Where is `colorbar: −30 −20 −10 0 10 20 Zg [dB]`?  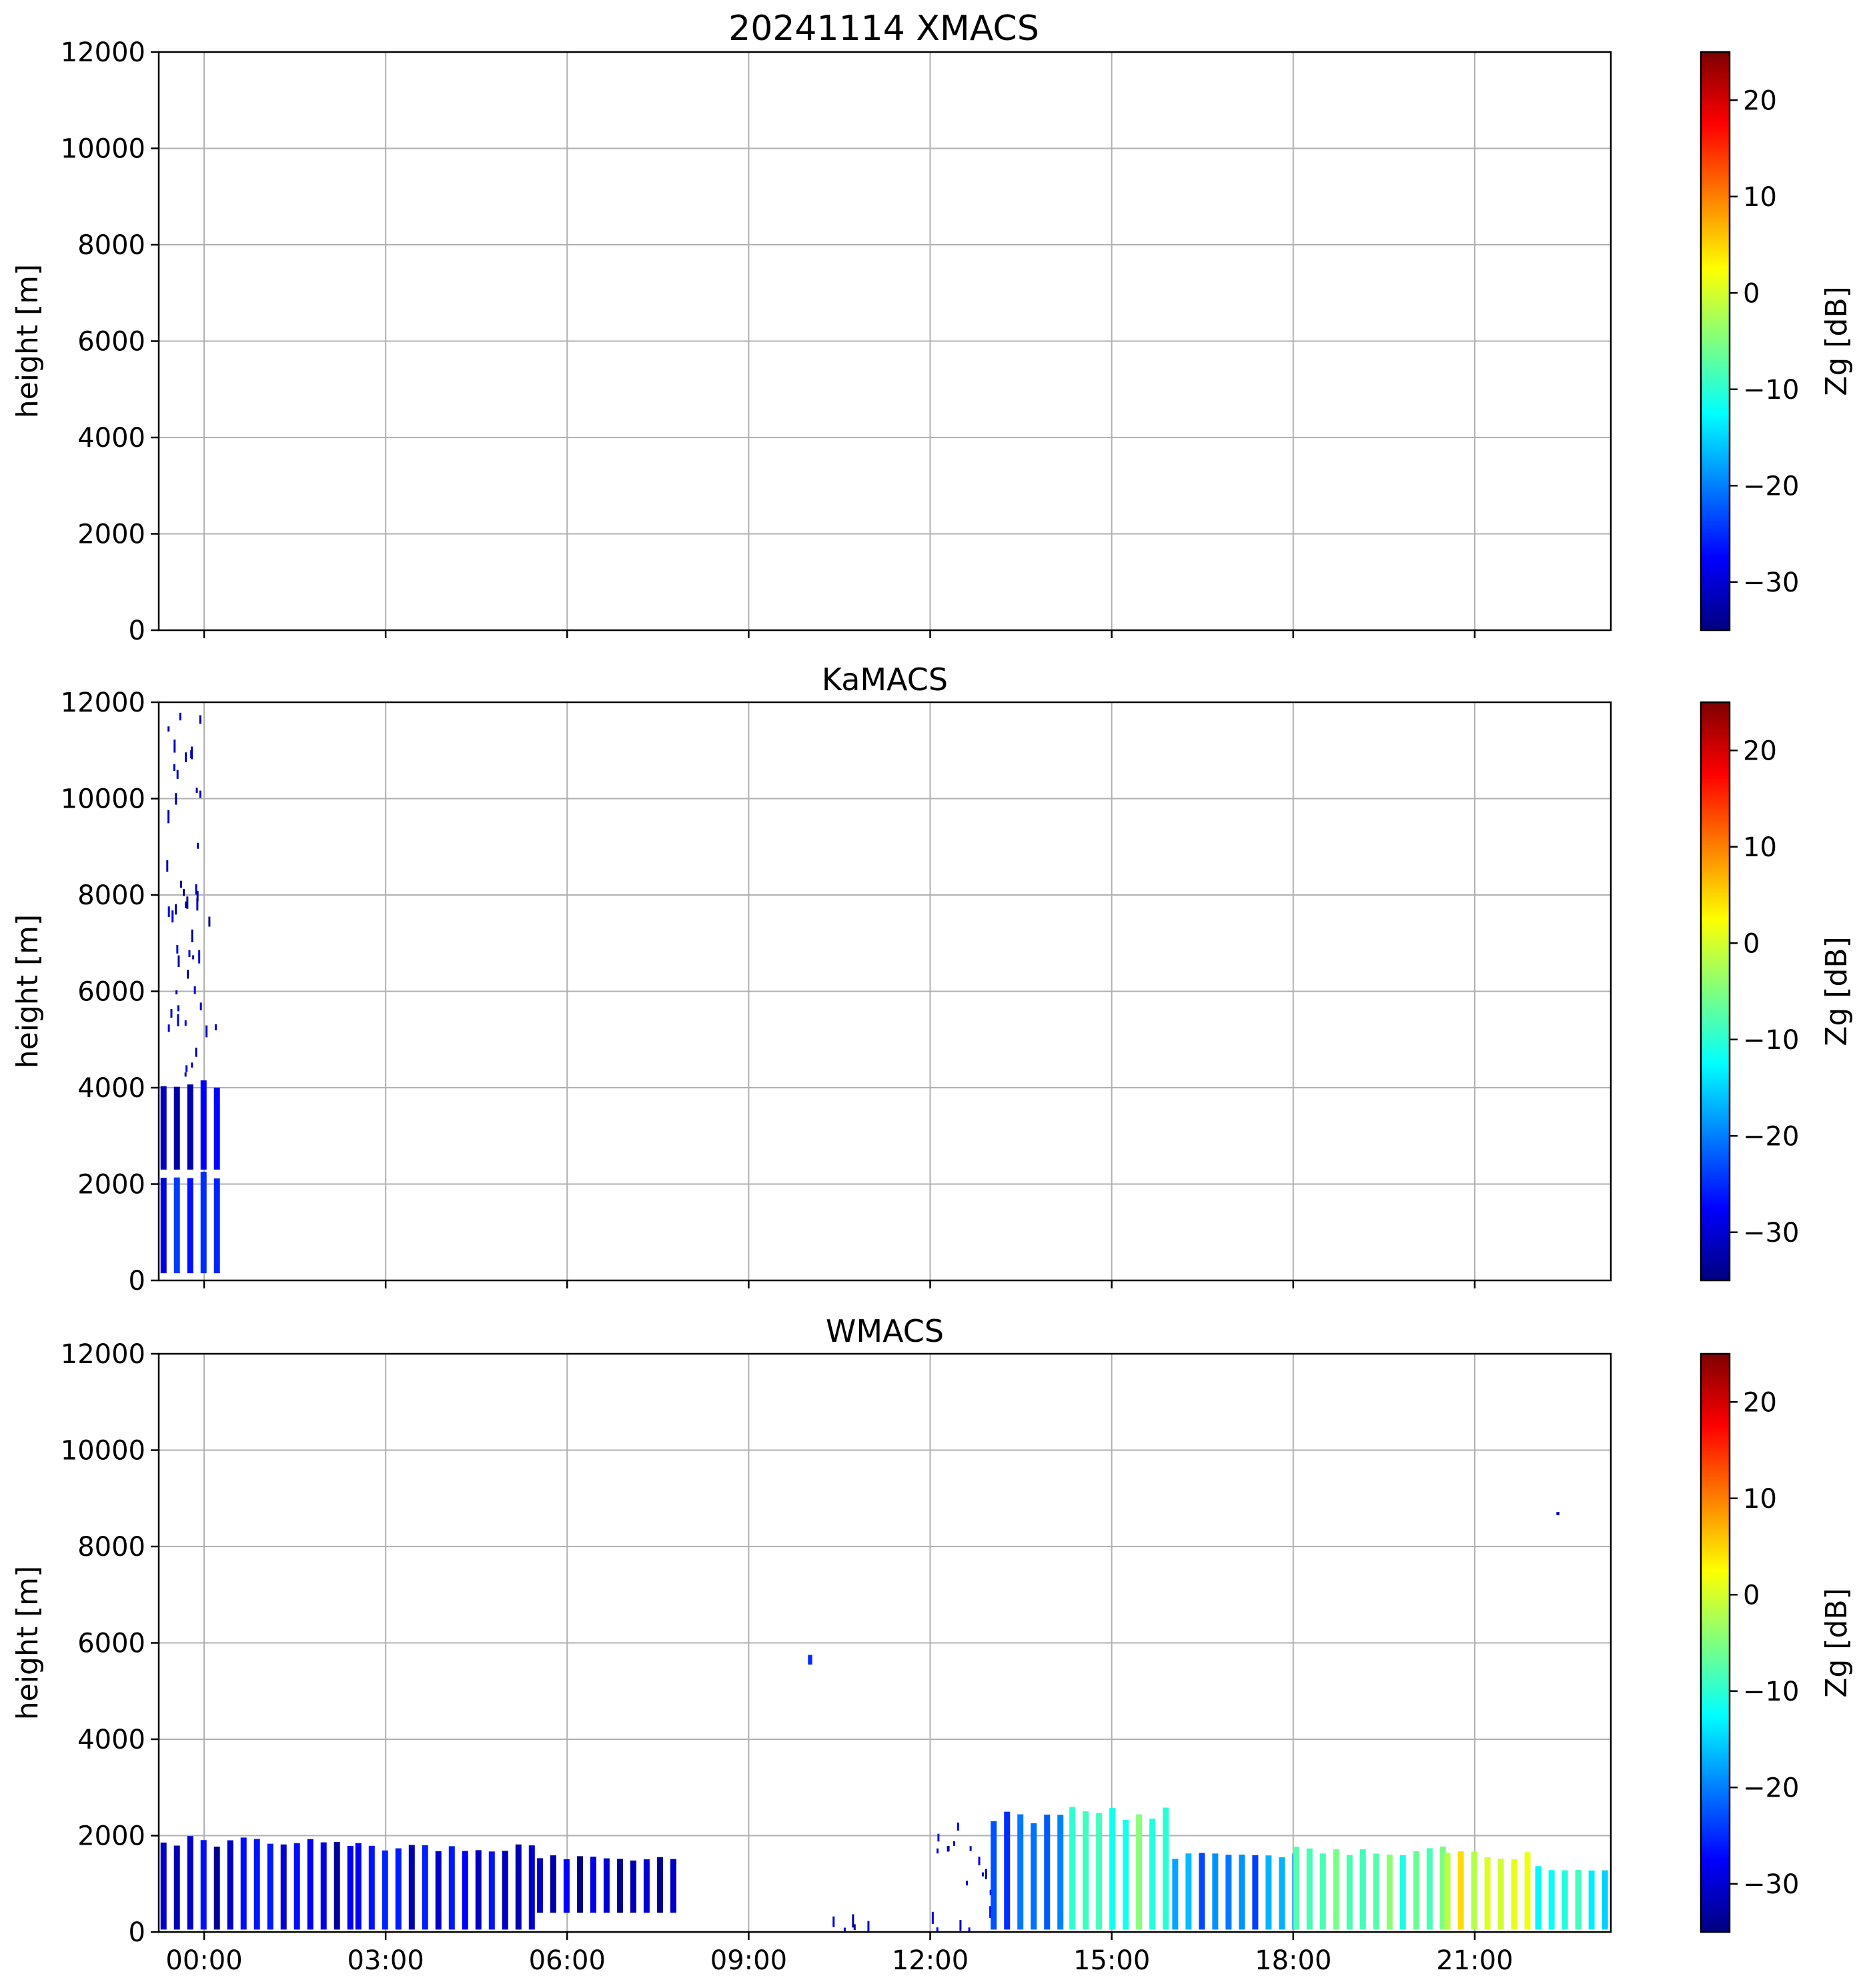 colorbar: −30 −20 −10 0 10 20 Zg [dB] is located at coordinates (1777, 1643).